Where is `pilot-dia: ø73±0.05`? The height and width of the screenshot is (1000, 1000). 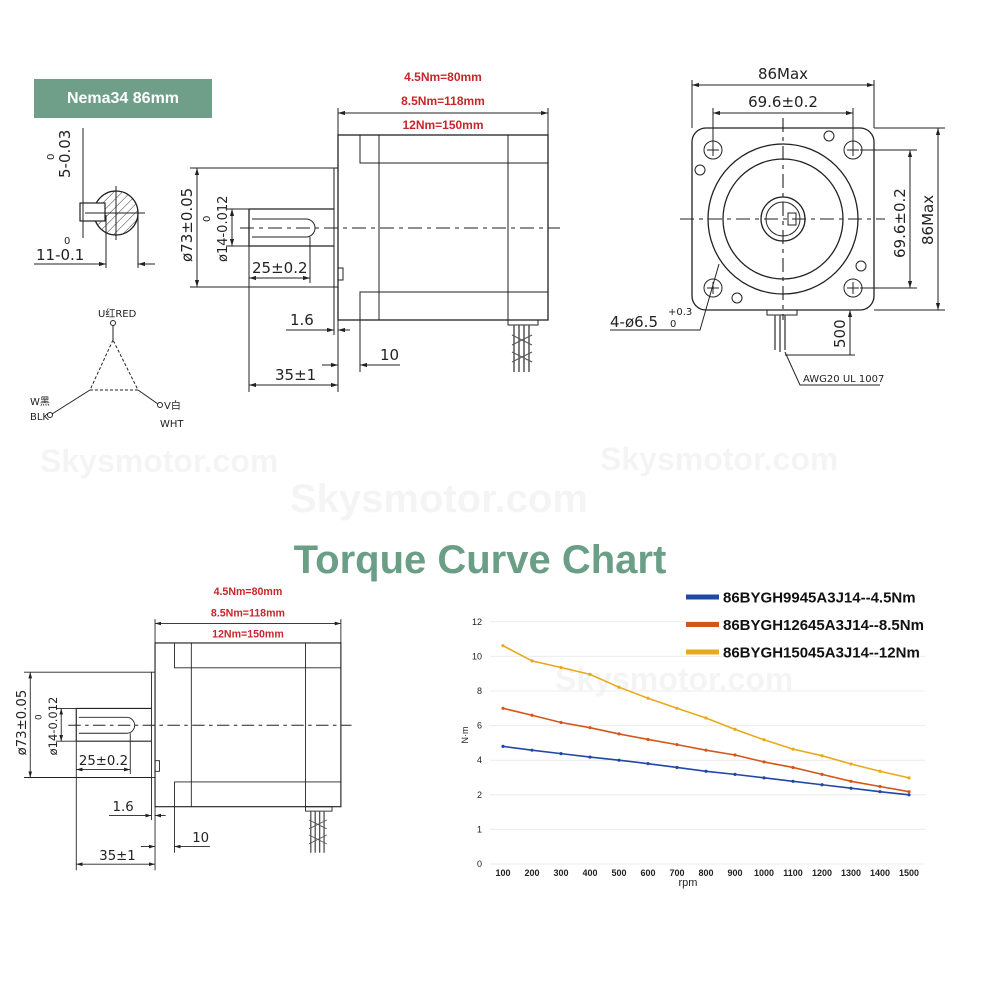 pilot-dia: ø73±0.05 is located at coordinates (22, 723).